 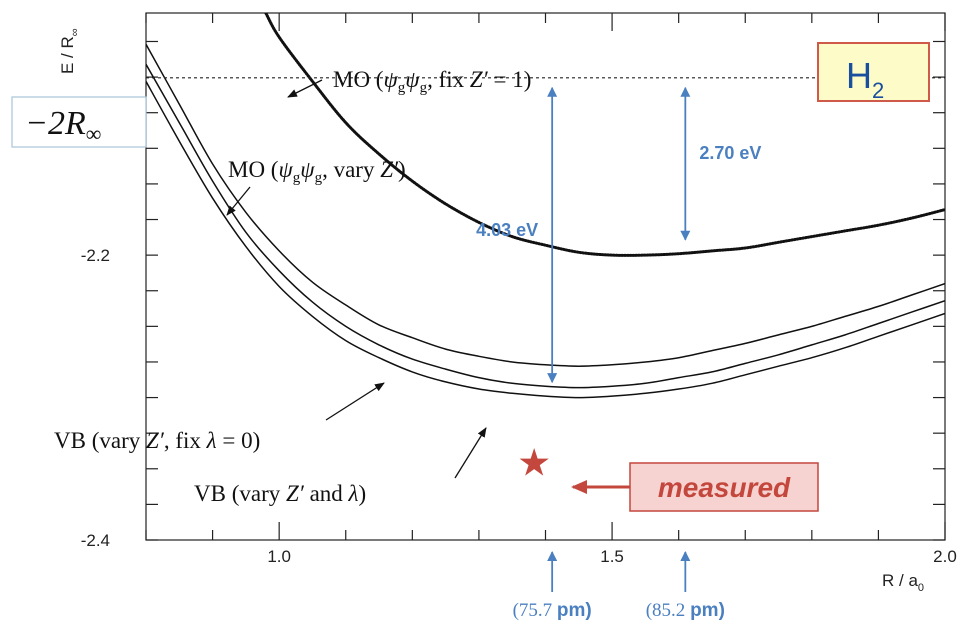 I want to click on x-axis-label: R / a0, so click(x=903, y=582).